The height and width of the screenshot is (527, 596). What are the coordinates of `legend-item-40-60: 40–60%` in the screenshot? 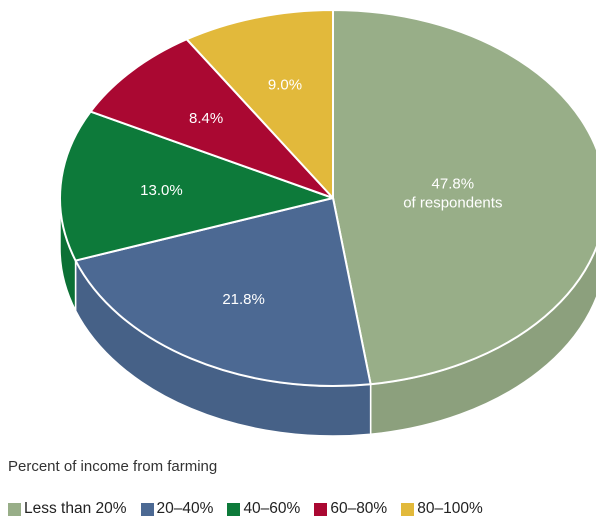 It's located at (263, 509).